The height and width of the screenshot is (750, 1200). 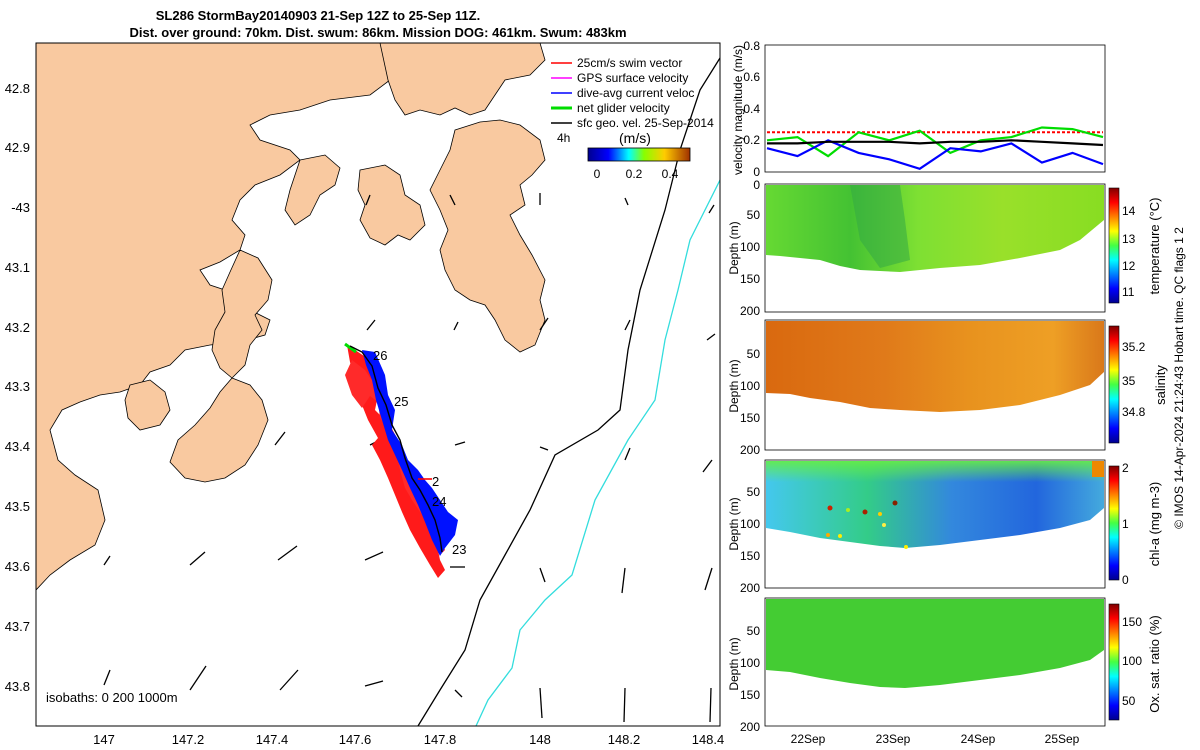 What do you see at coordinates (355, 739) in the screenshot?
I see `xtick-3: 147.6` at bounding box center [355, 739].